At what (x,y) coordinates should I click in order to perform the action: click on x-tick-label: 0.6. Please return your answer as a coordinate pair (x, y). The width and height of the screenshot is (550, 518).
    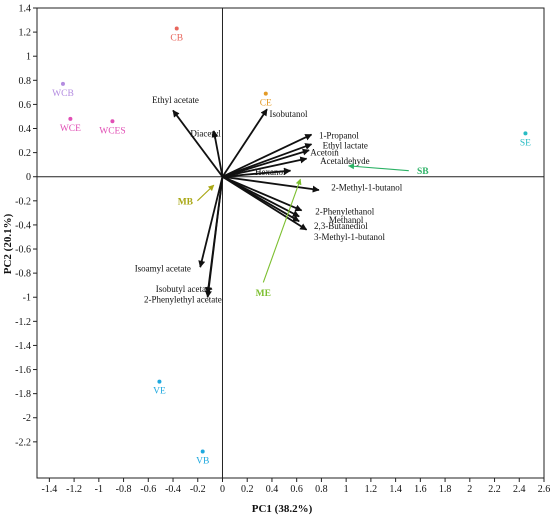
    Looking at the image, I should click on (296, 489).